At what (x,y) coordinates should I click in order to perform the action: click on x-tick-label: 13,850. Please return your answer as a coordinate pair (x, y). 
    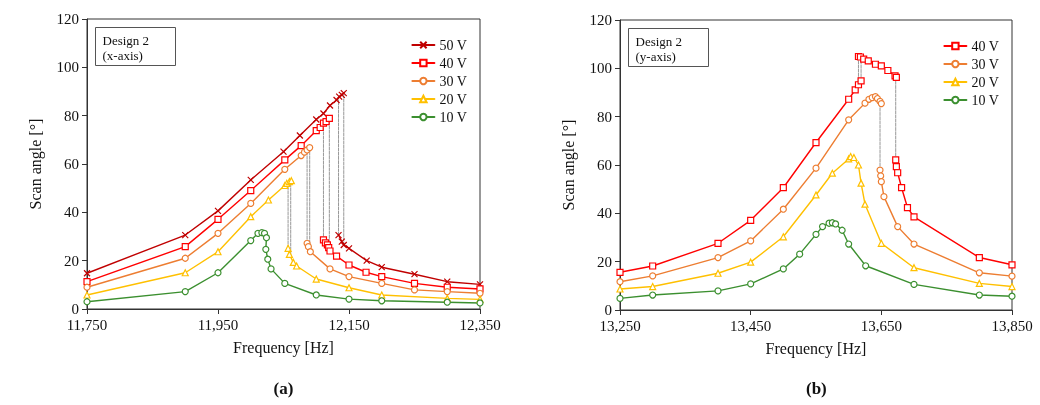
    Looking at the image, I should click on (1012, 325).